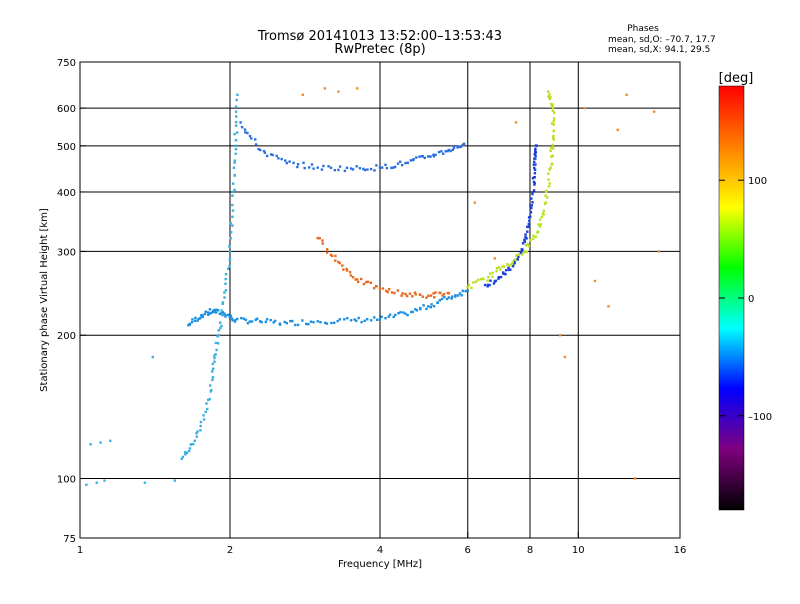  What do you see at coordinates (66, 480) in the screenshot?
I see `y-tick-label: 100` at bounding box center [66, 480].